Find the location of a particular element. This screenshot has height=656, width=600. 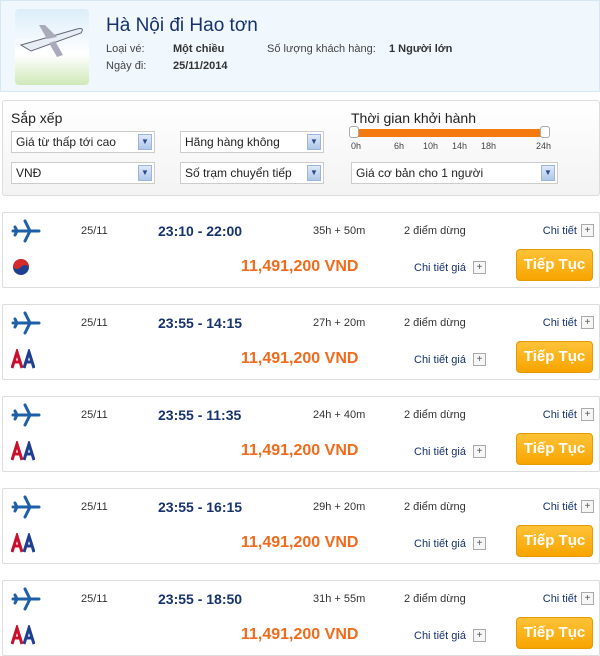

price-basis-select: Giá cơ bản cho 1 người ▼ is located at coordinates (454, 173).